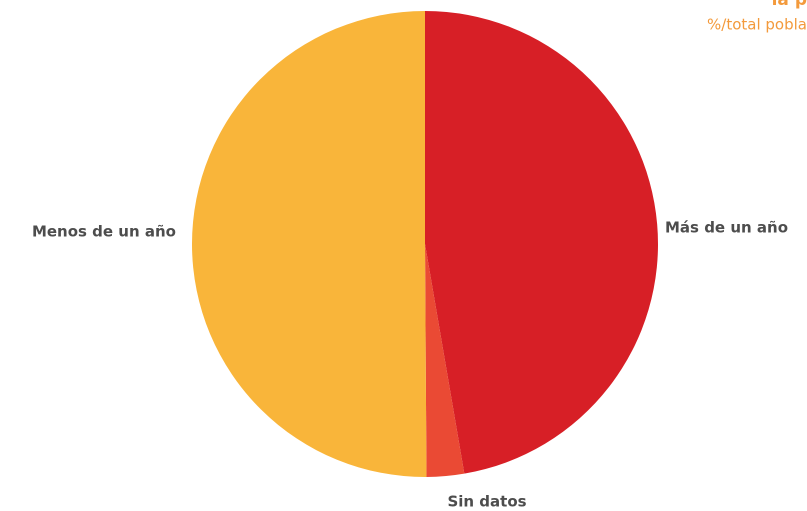 This screenshot has height=511, width=807. Describe the element at coordinates (789, 5) in the screenshot. I see `chart-title: la p` at that location.